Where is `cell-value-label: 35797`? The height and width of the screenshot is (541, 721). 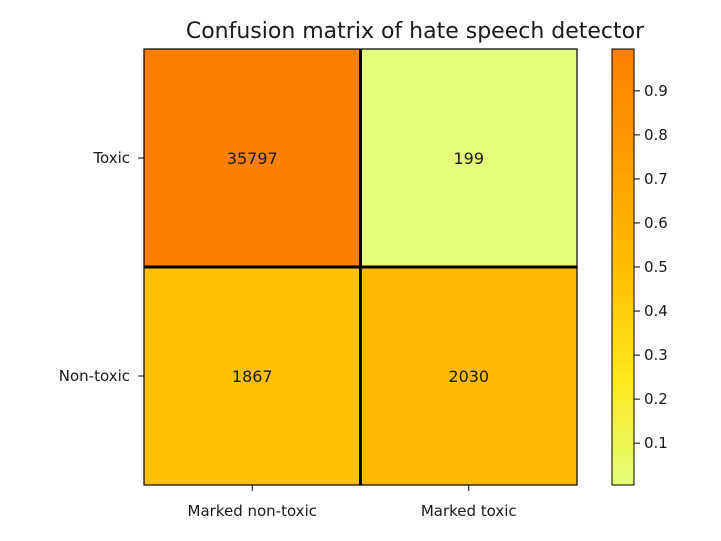 cell-value-label: 35797 is located at coordinates (252, 158).